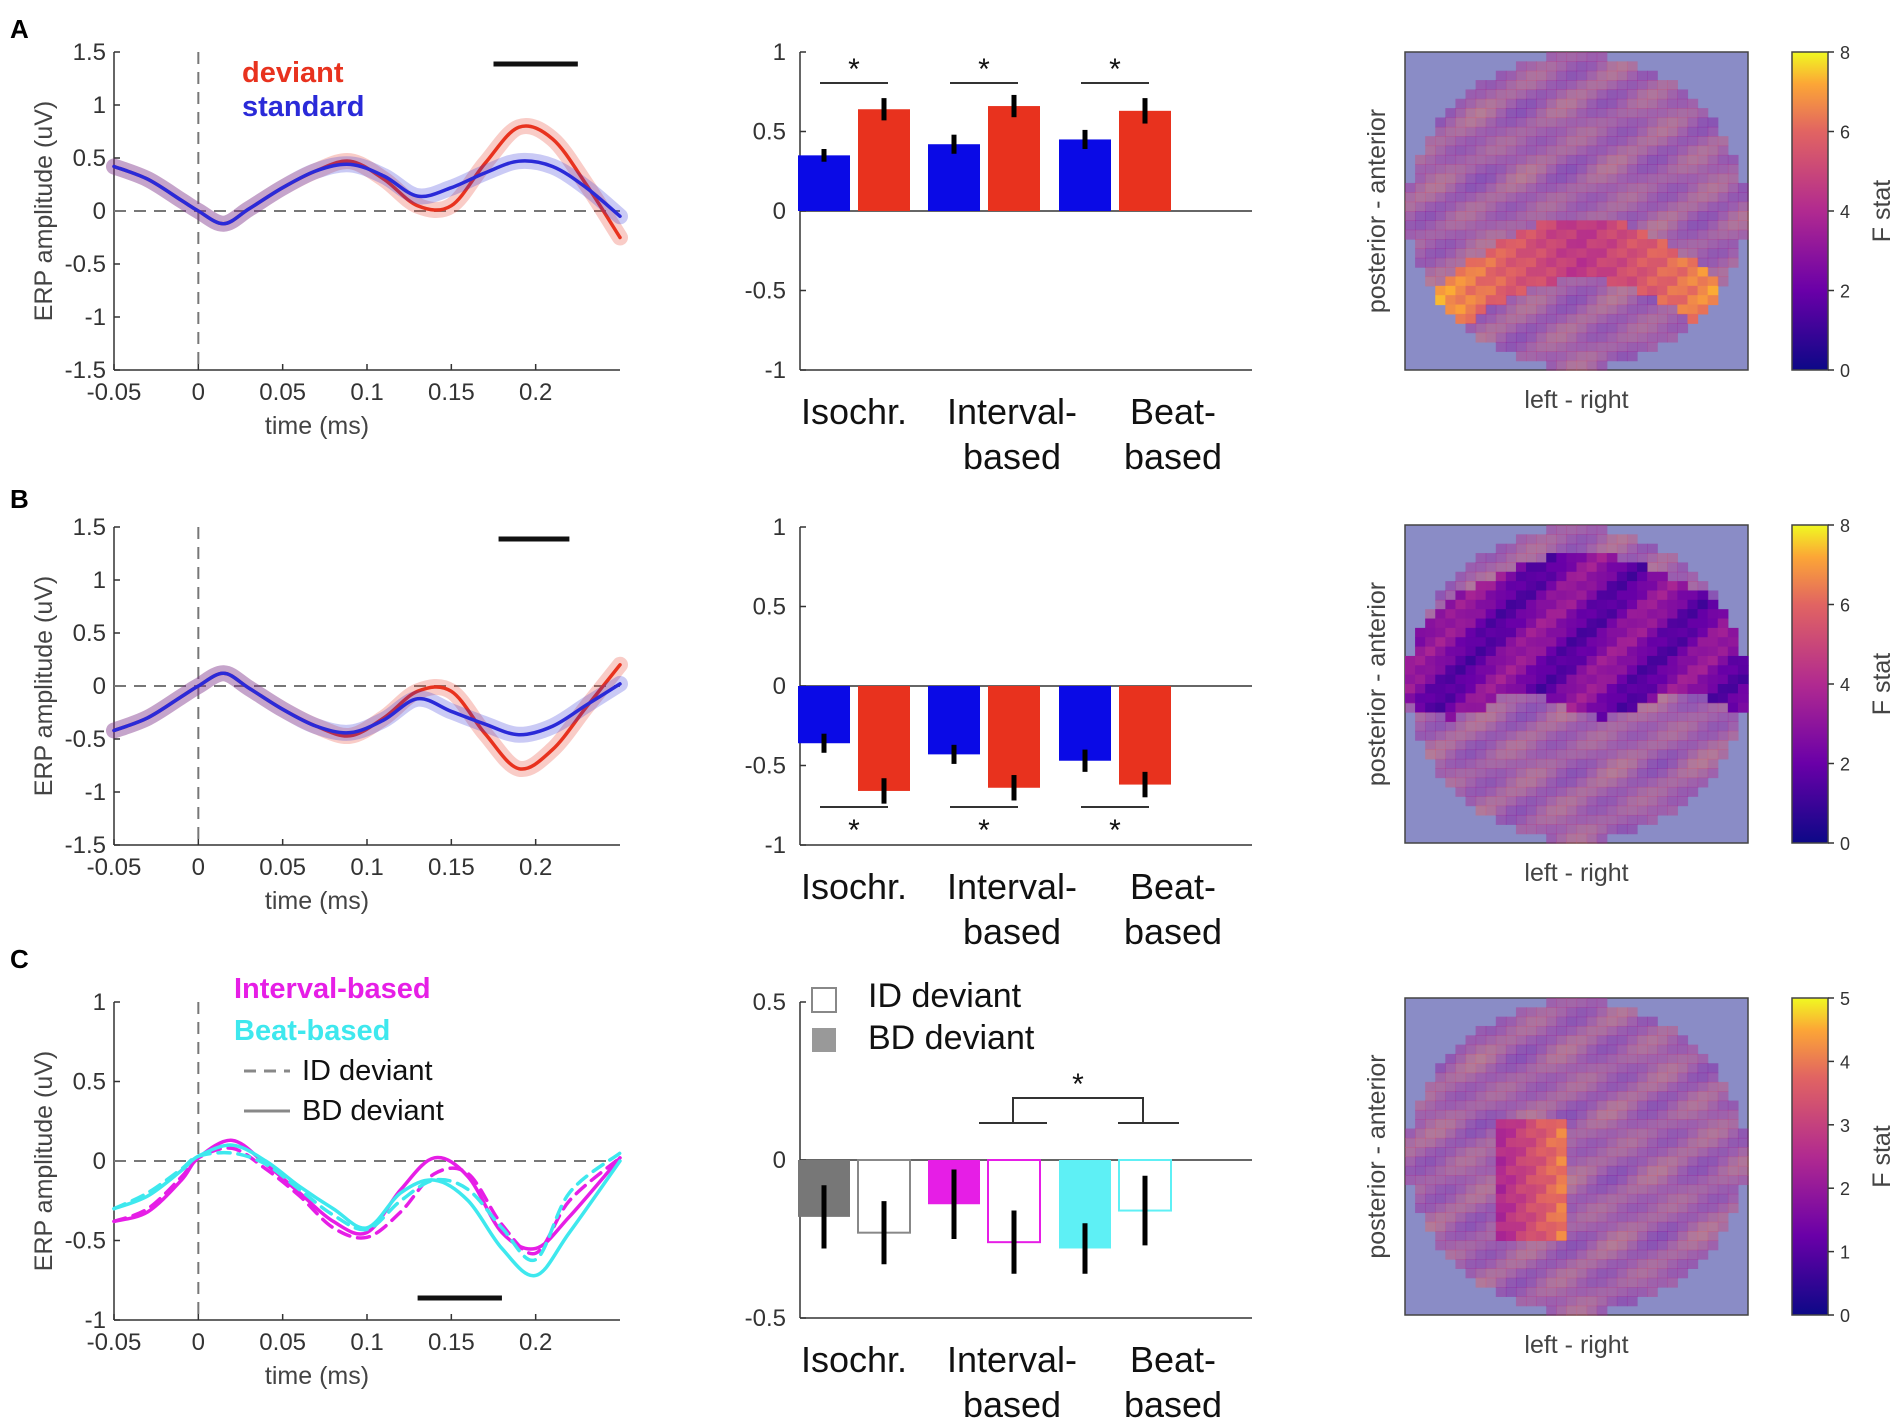  Describe the element at coordinates (1085, 175) in the screenshot. I see `bar-standard` at that location.